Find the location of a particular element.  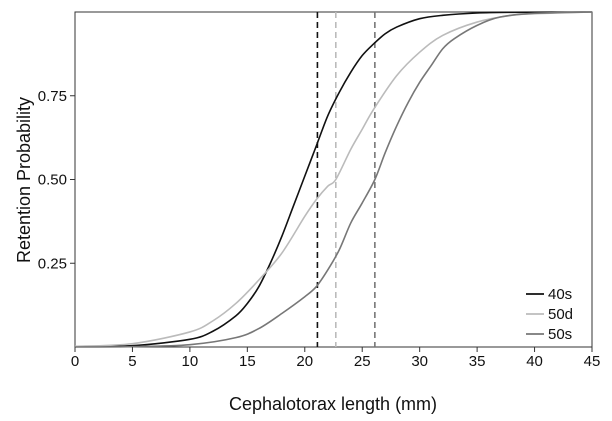

y-axis-ticks: 0.25 0.50 0.75 is located at coordinates (56, 180).